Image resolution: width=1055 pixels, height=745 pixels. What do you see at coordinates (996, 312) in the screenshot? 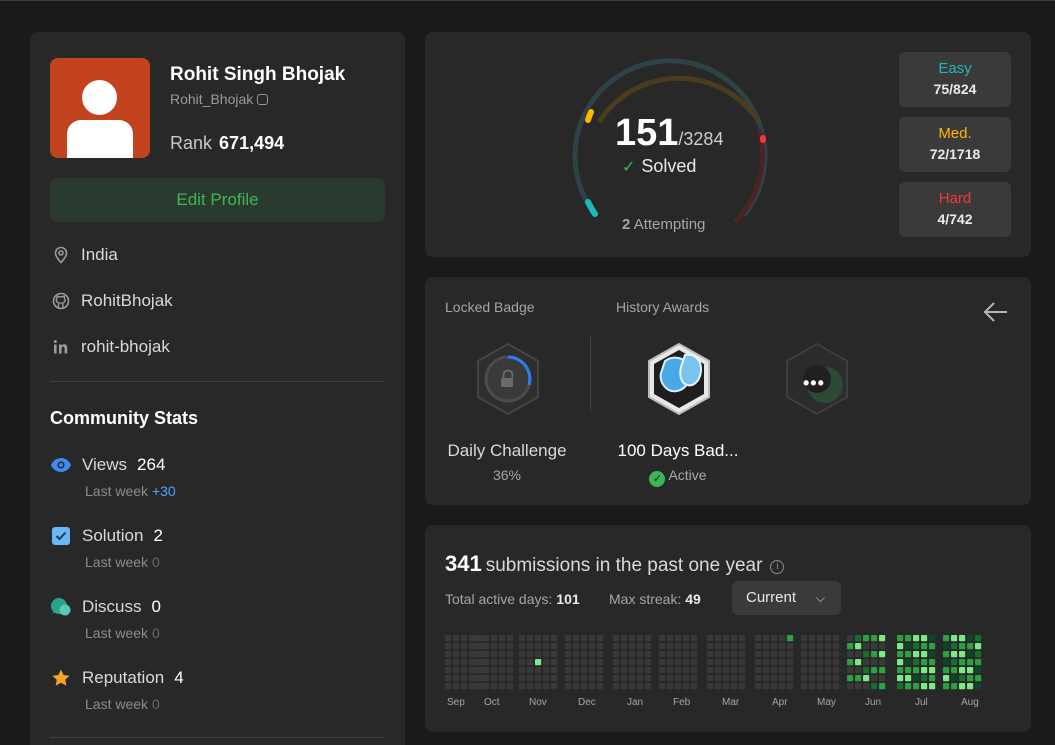
I see `back-arrow-icon` at bounding box center [996, 312].